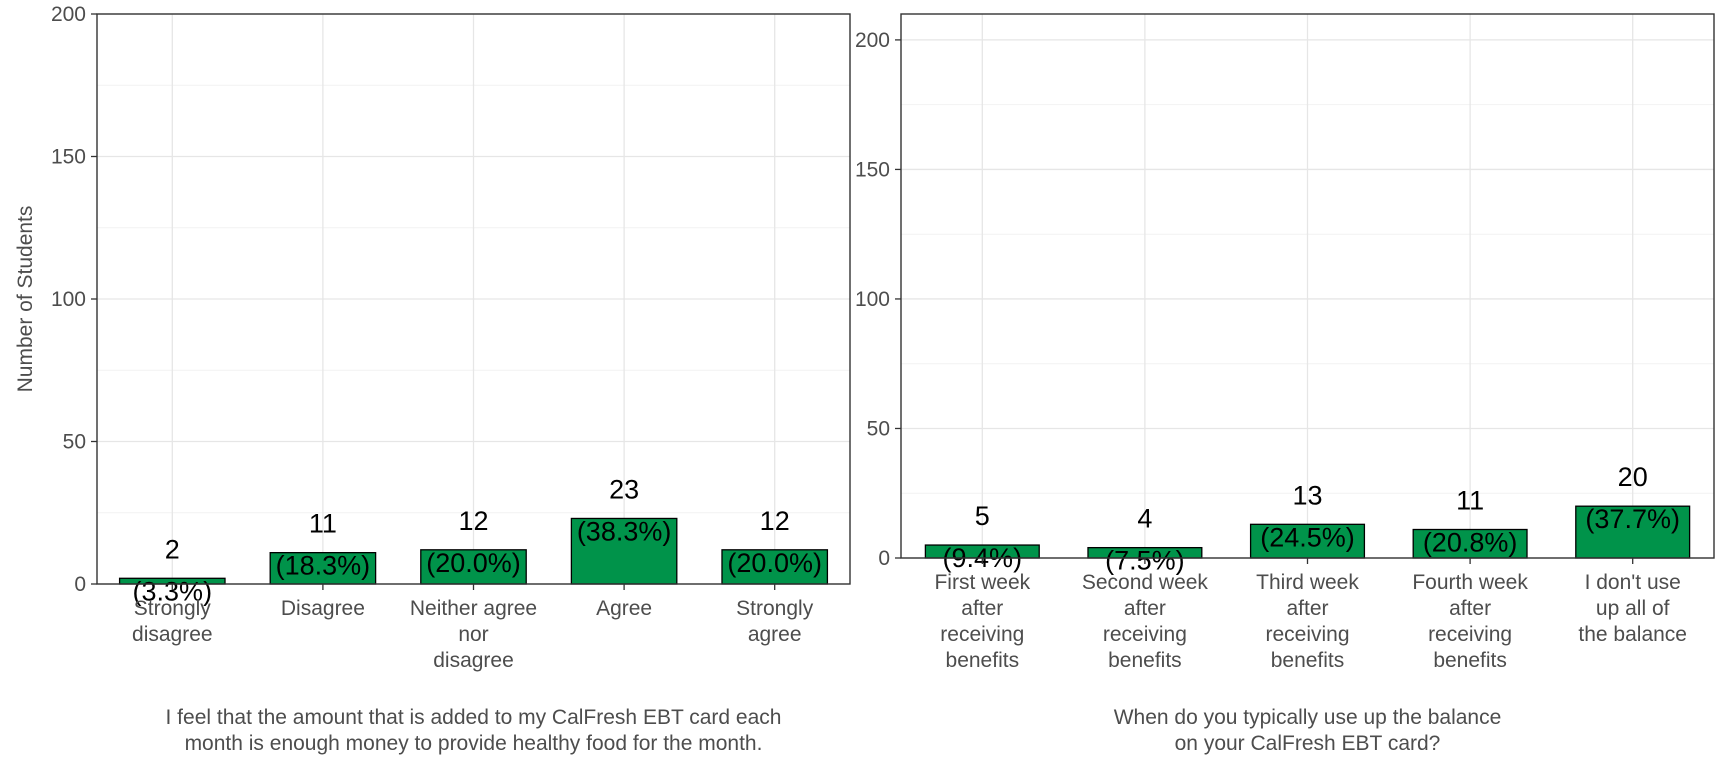 The width and height of the screenshot is (1728, 773). What do you see at coordinates (473, 634) in the screenshot?
I see `x-tick-label: nor` at bounding box center [473, 634].